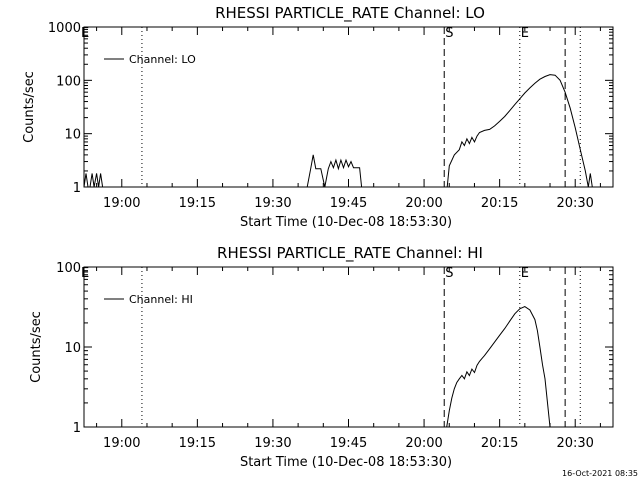 This screenshot has width=640, height=480. What do you see at coordinates (350, 253) in the screenshot?
I see `chart-title: RHESSI PARTICLE_RATE Channel: HI` at bounding box center [350, 253].